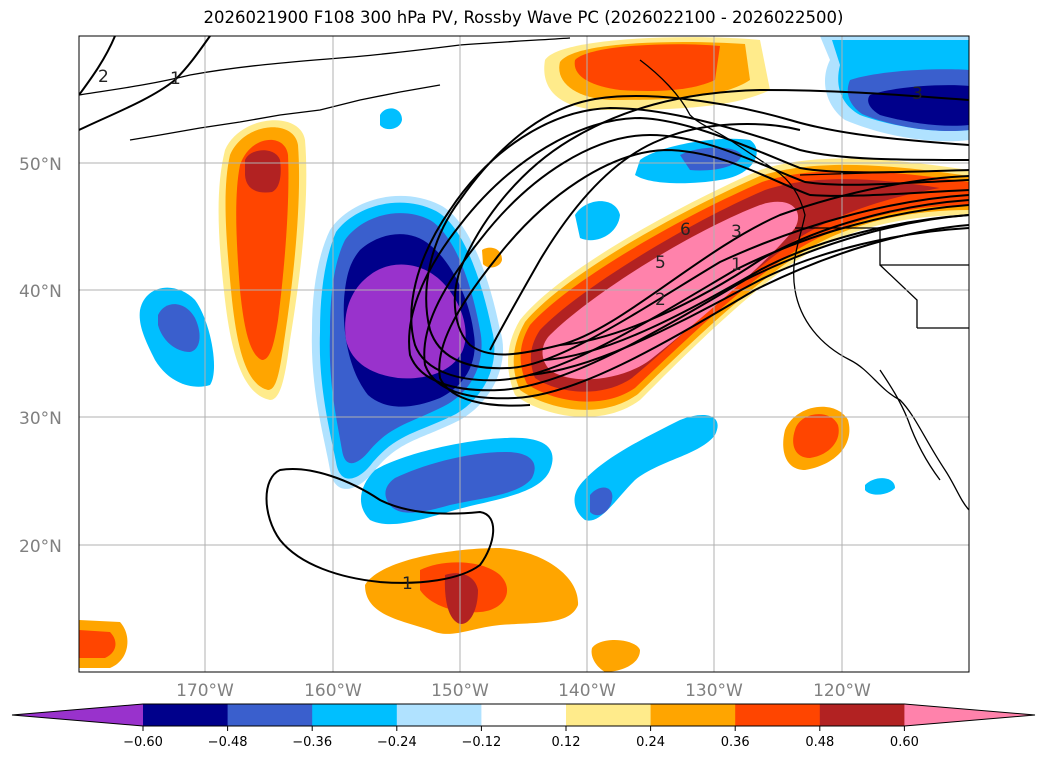 The width and height of the screenshot is (1047, 765). What do you see at coordinates (898, 296) in the screenshot?
I see `nevada-california-border` at bounding box center [898, 296].